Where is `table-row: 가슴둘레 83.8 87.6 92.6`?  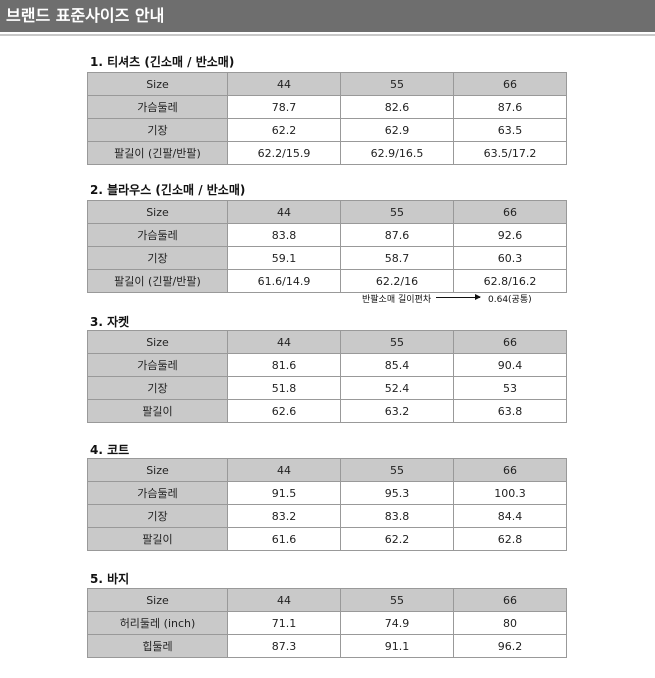
table-row: 가슴둘레 83.8 87.6 92.6 is located at coordinates (327, 235).